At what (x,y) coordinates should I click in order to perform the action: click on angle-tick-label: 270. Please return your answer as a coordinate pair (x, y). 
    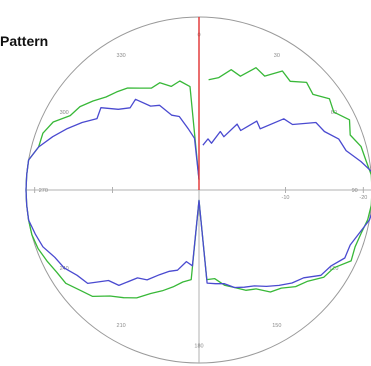
    Looking at the image, I should click on (43, 191).